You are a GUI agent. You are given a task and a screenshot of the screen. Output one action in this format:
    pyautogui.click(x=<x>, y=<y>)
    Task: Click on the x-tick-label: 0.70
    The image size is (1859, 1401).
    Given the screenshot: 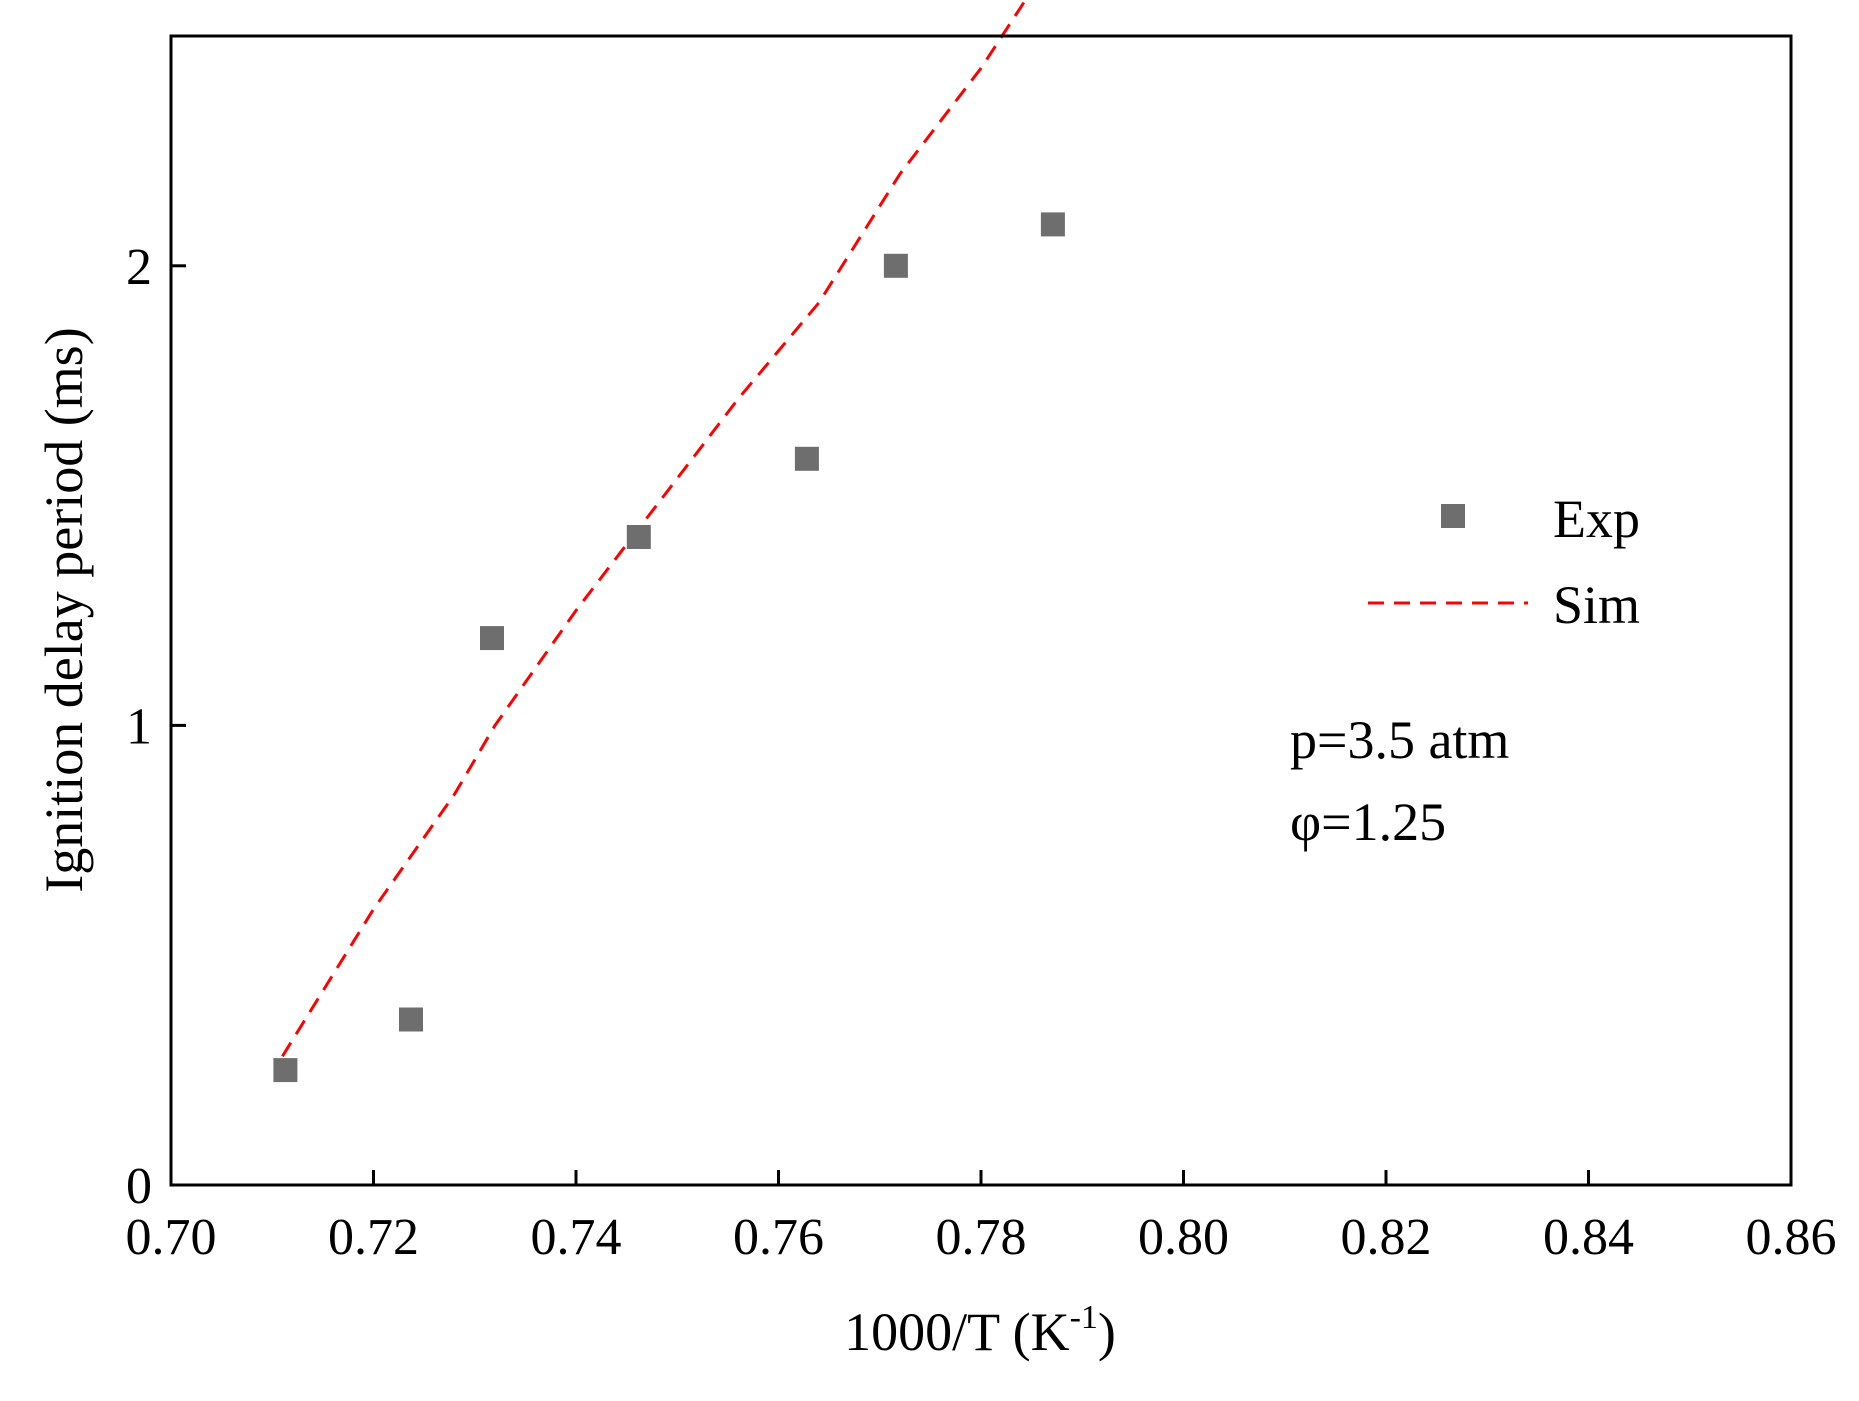 What is the action you would take?
    pyautogui.click(x=171, y=1237)
    